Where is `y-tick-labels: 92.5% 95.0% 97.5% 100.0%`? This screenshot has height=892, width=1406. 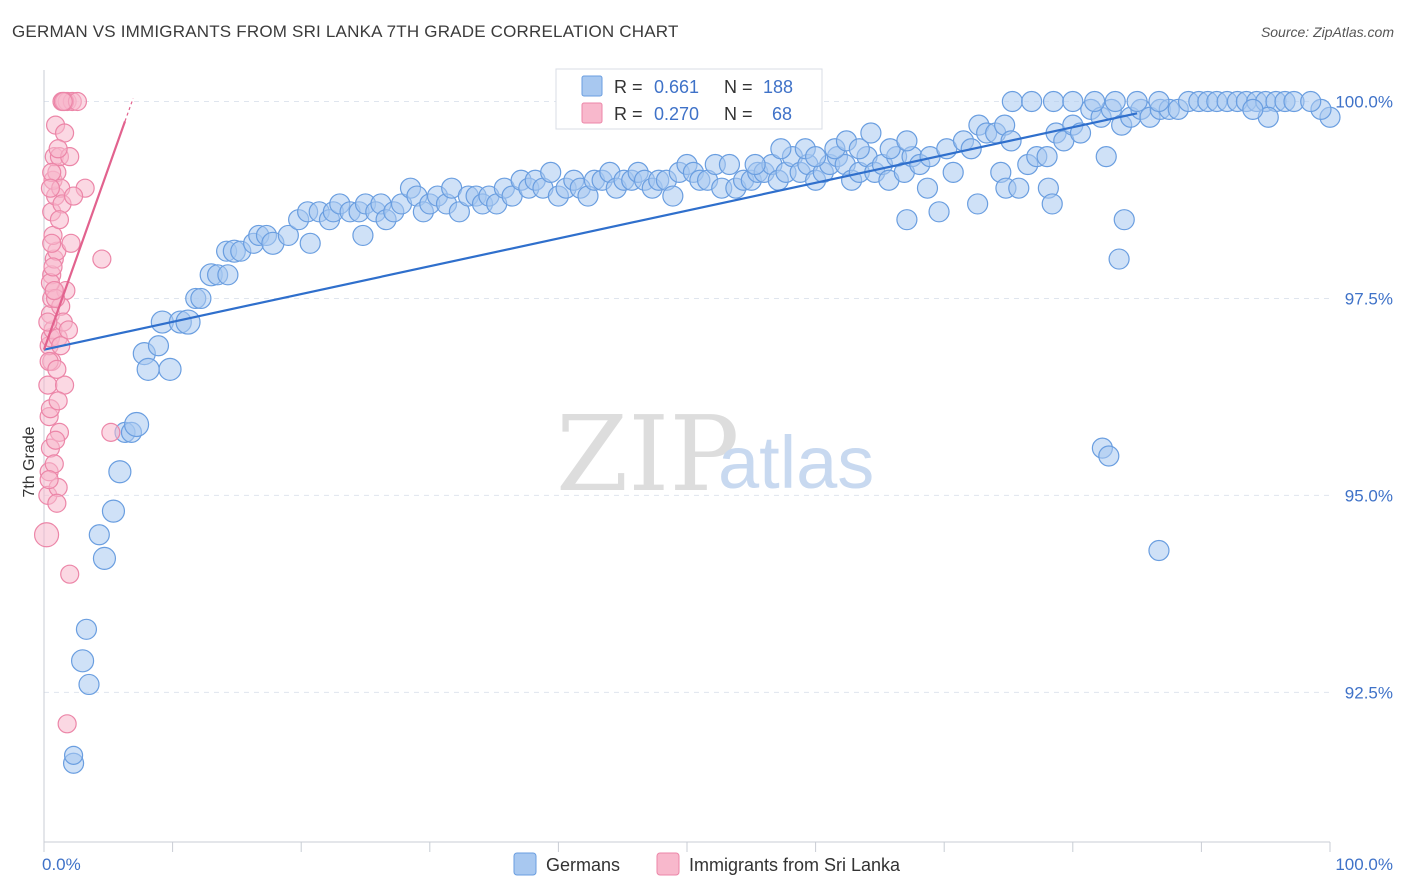 y-tick-labels: 92.5% 95.0% 97.5% 100.0% is located at coordinates (1364, 398).